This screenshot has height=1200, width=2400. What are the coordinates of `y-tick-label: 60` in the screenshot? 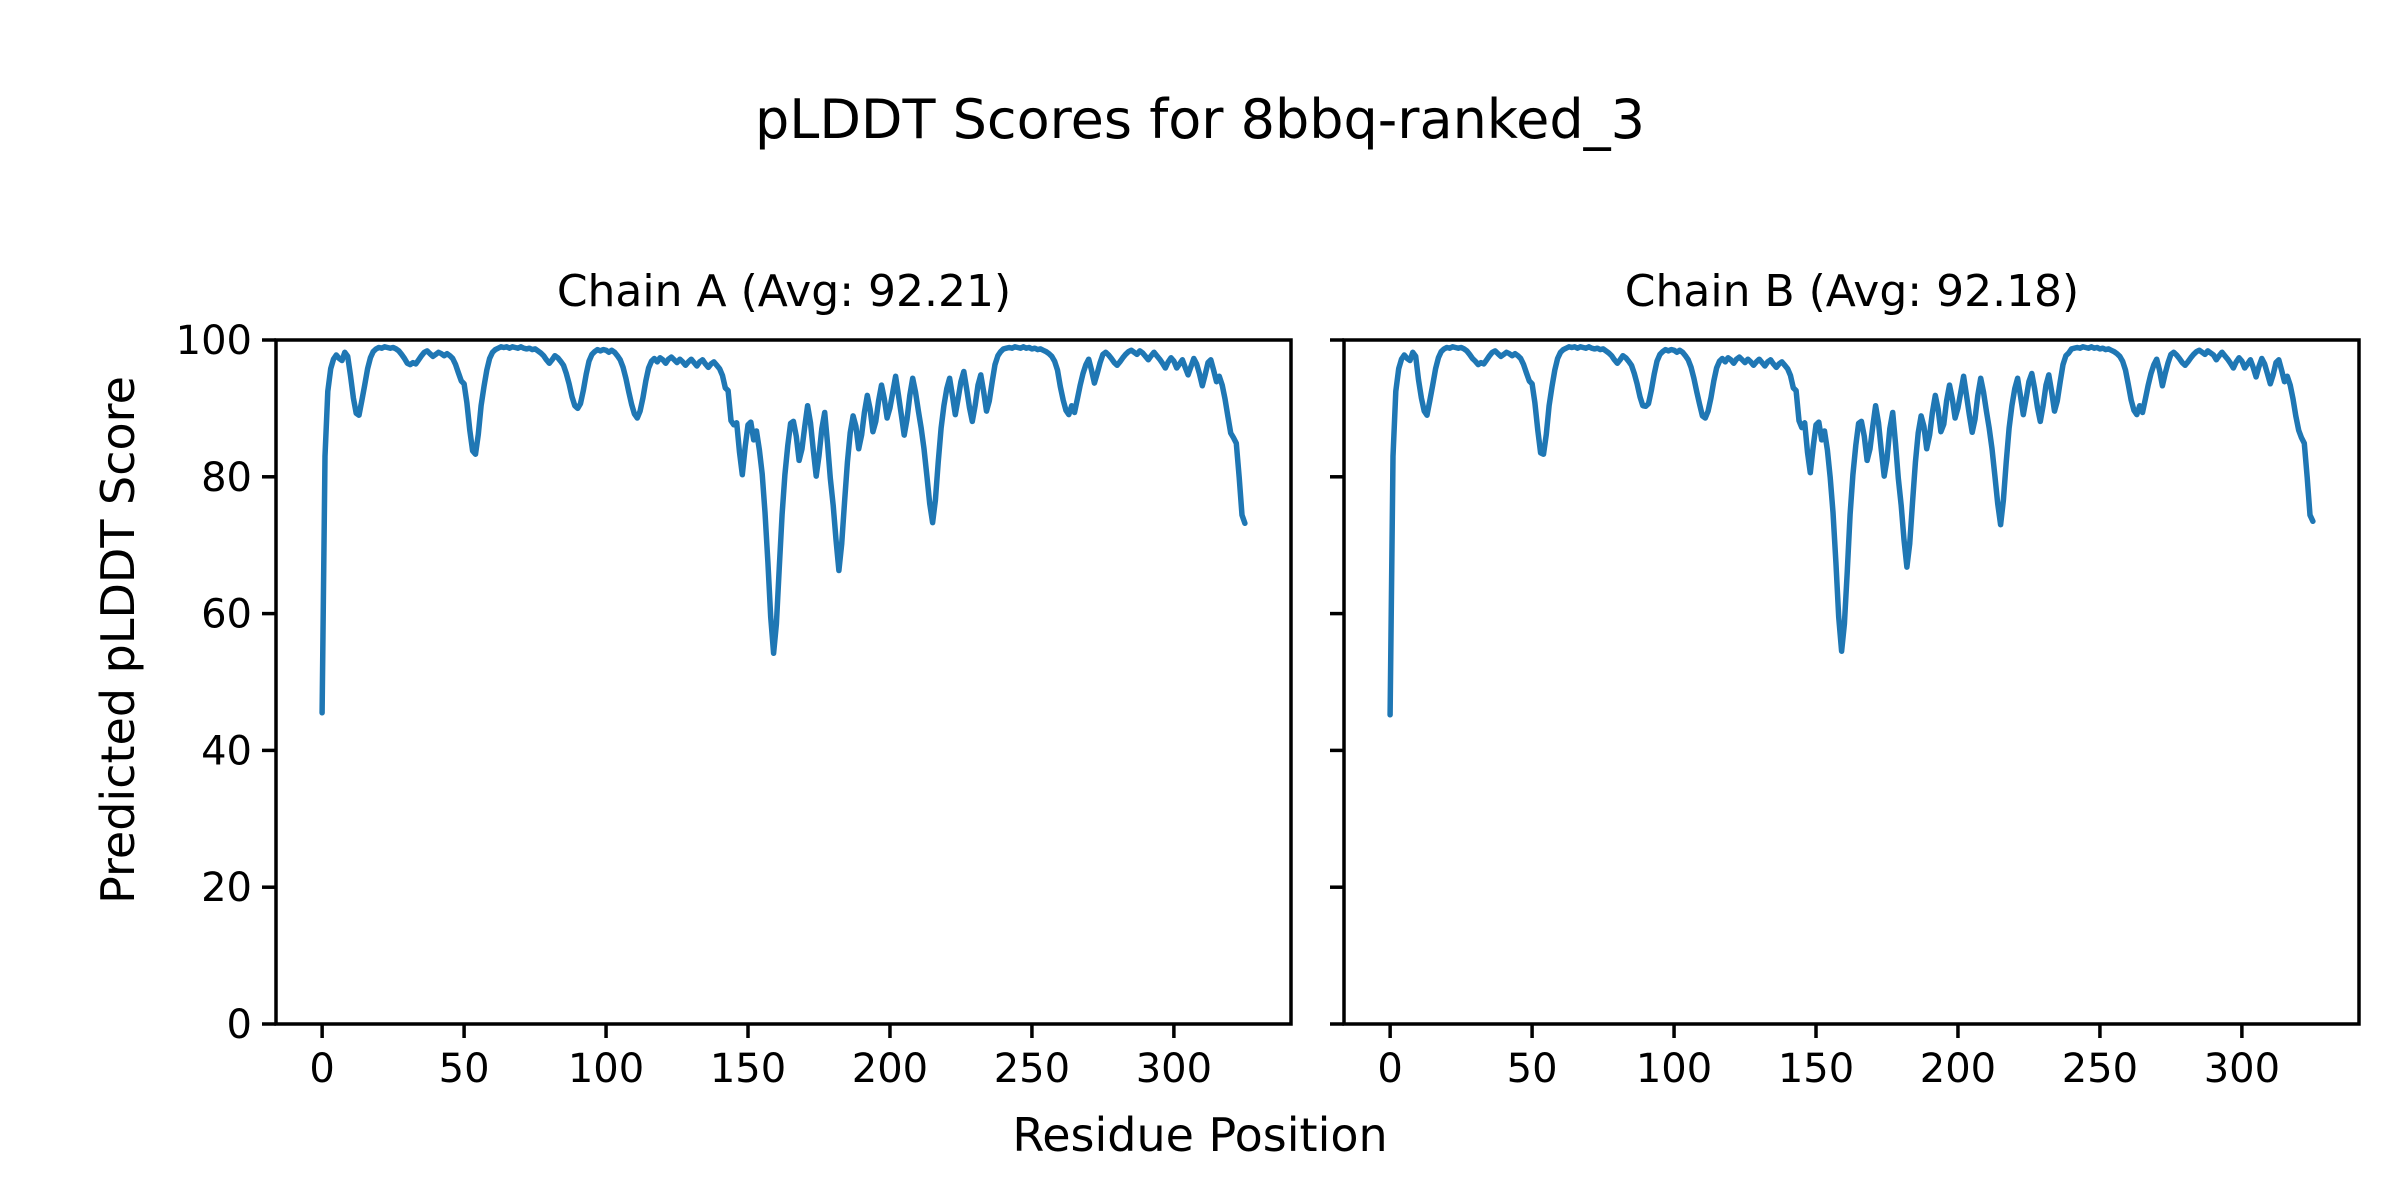 It's located at (226, 615).